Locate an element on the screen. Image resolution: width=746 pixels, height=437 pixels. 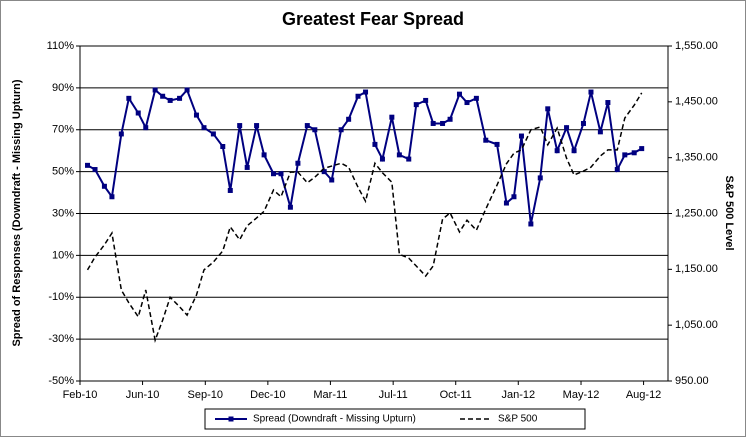
y-tick-label: 70% is located at coordinates (63, 130).